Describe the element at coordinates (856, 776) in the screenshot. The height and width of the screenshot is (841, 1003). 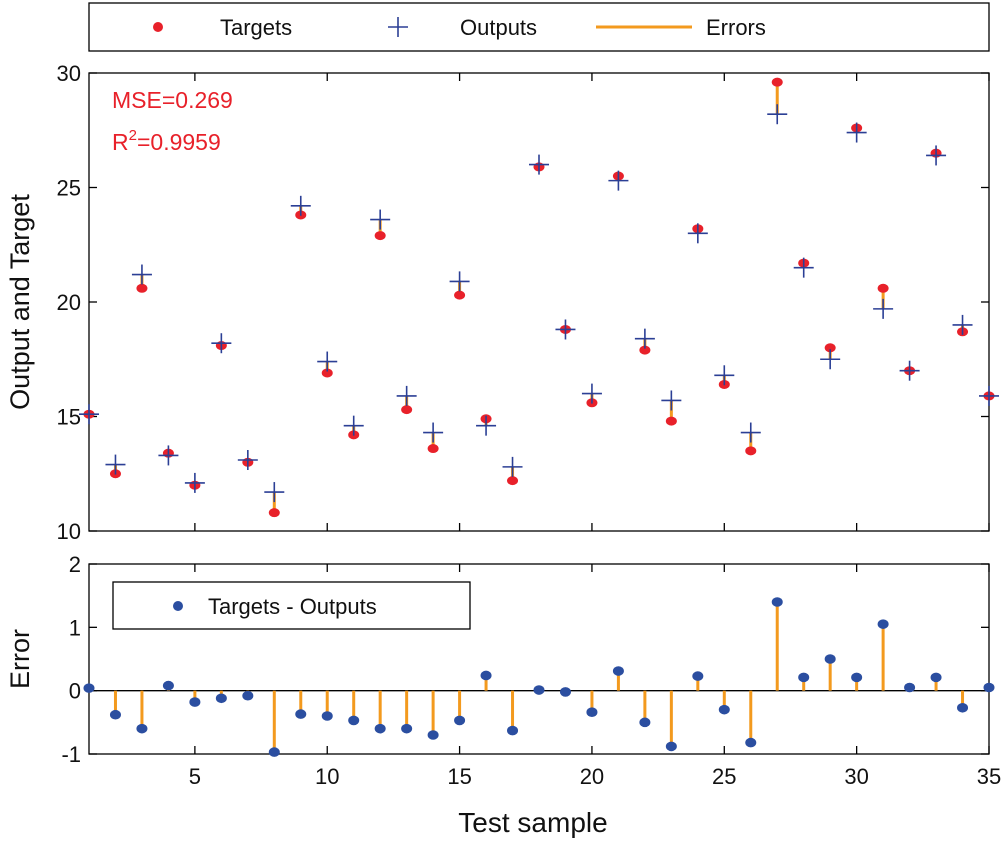
I see `bottom-x-tick-label: 30` at that location.